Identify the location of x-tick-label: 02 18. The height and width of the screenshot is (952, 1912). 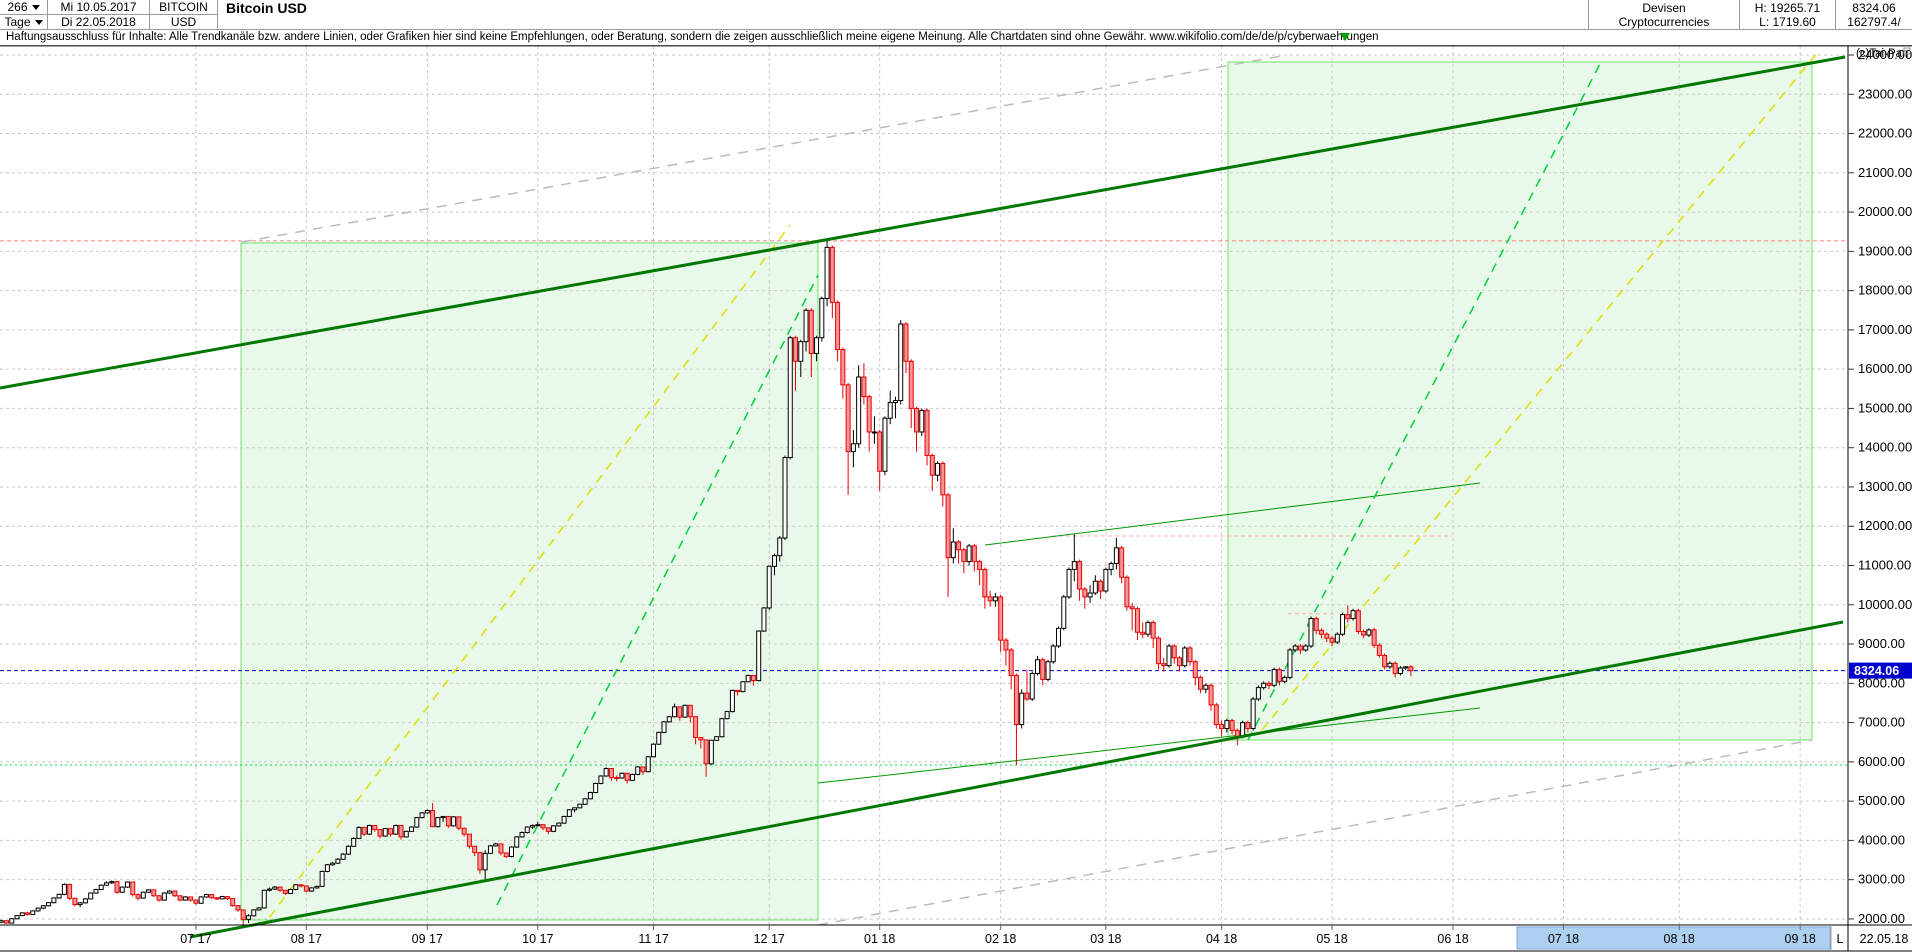
(1000, 939).